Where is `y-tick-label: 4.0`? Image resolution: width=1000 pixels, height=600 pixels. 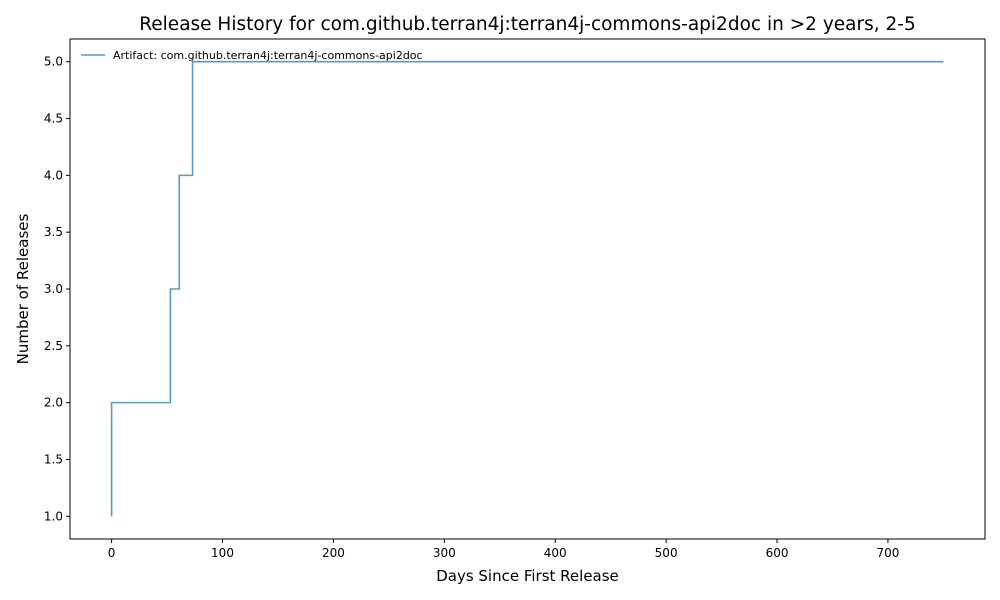
y-tick-label: 4.0 is located at coordinates (53, 175).